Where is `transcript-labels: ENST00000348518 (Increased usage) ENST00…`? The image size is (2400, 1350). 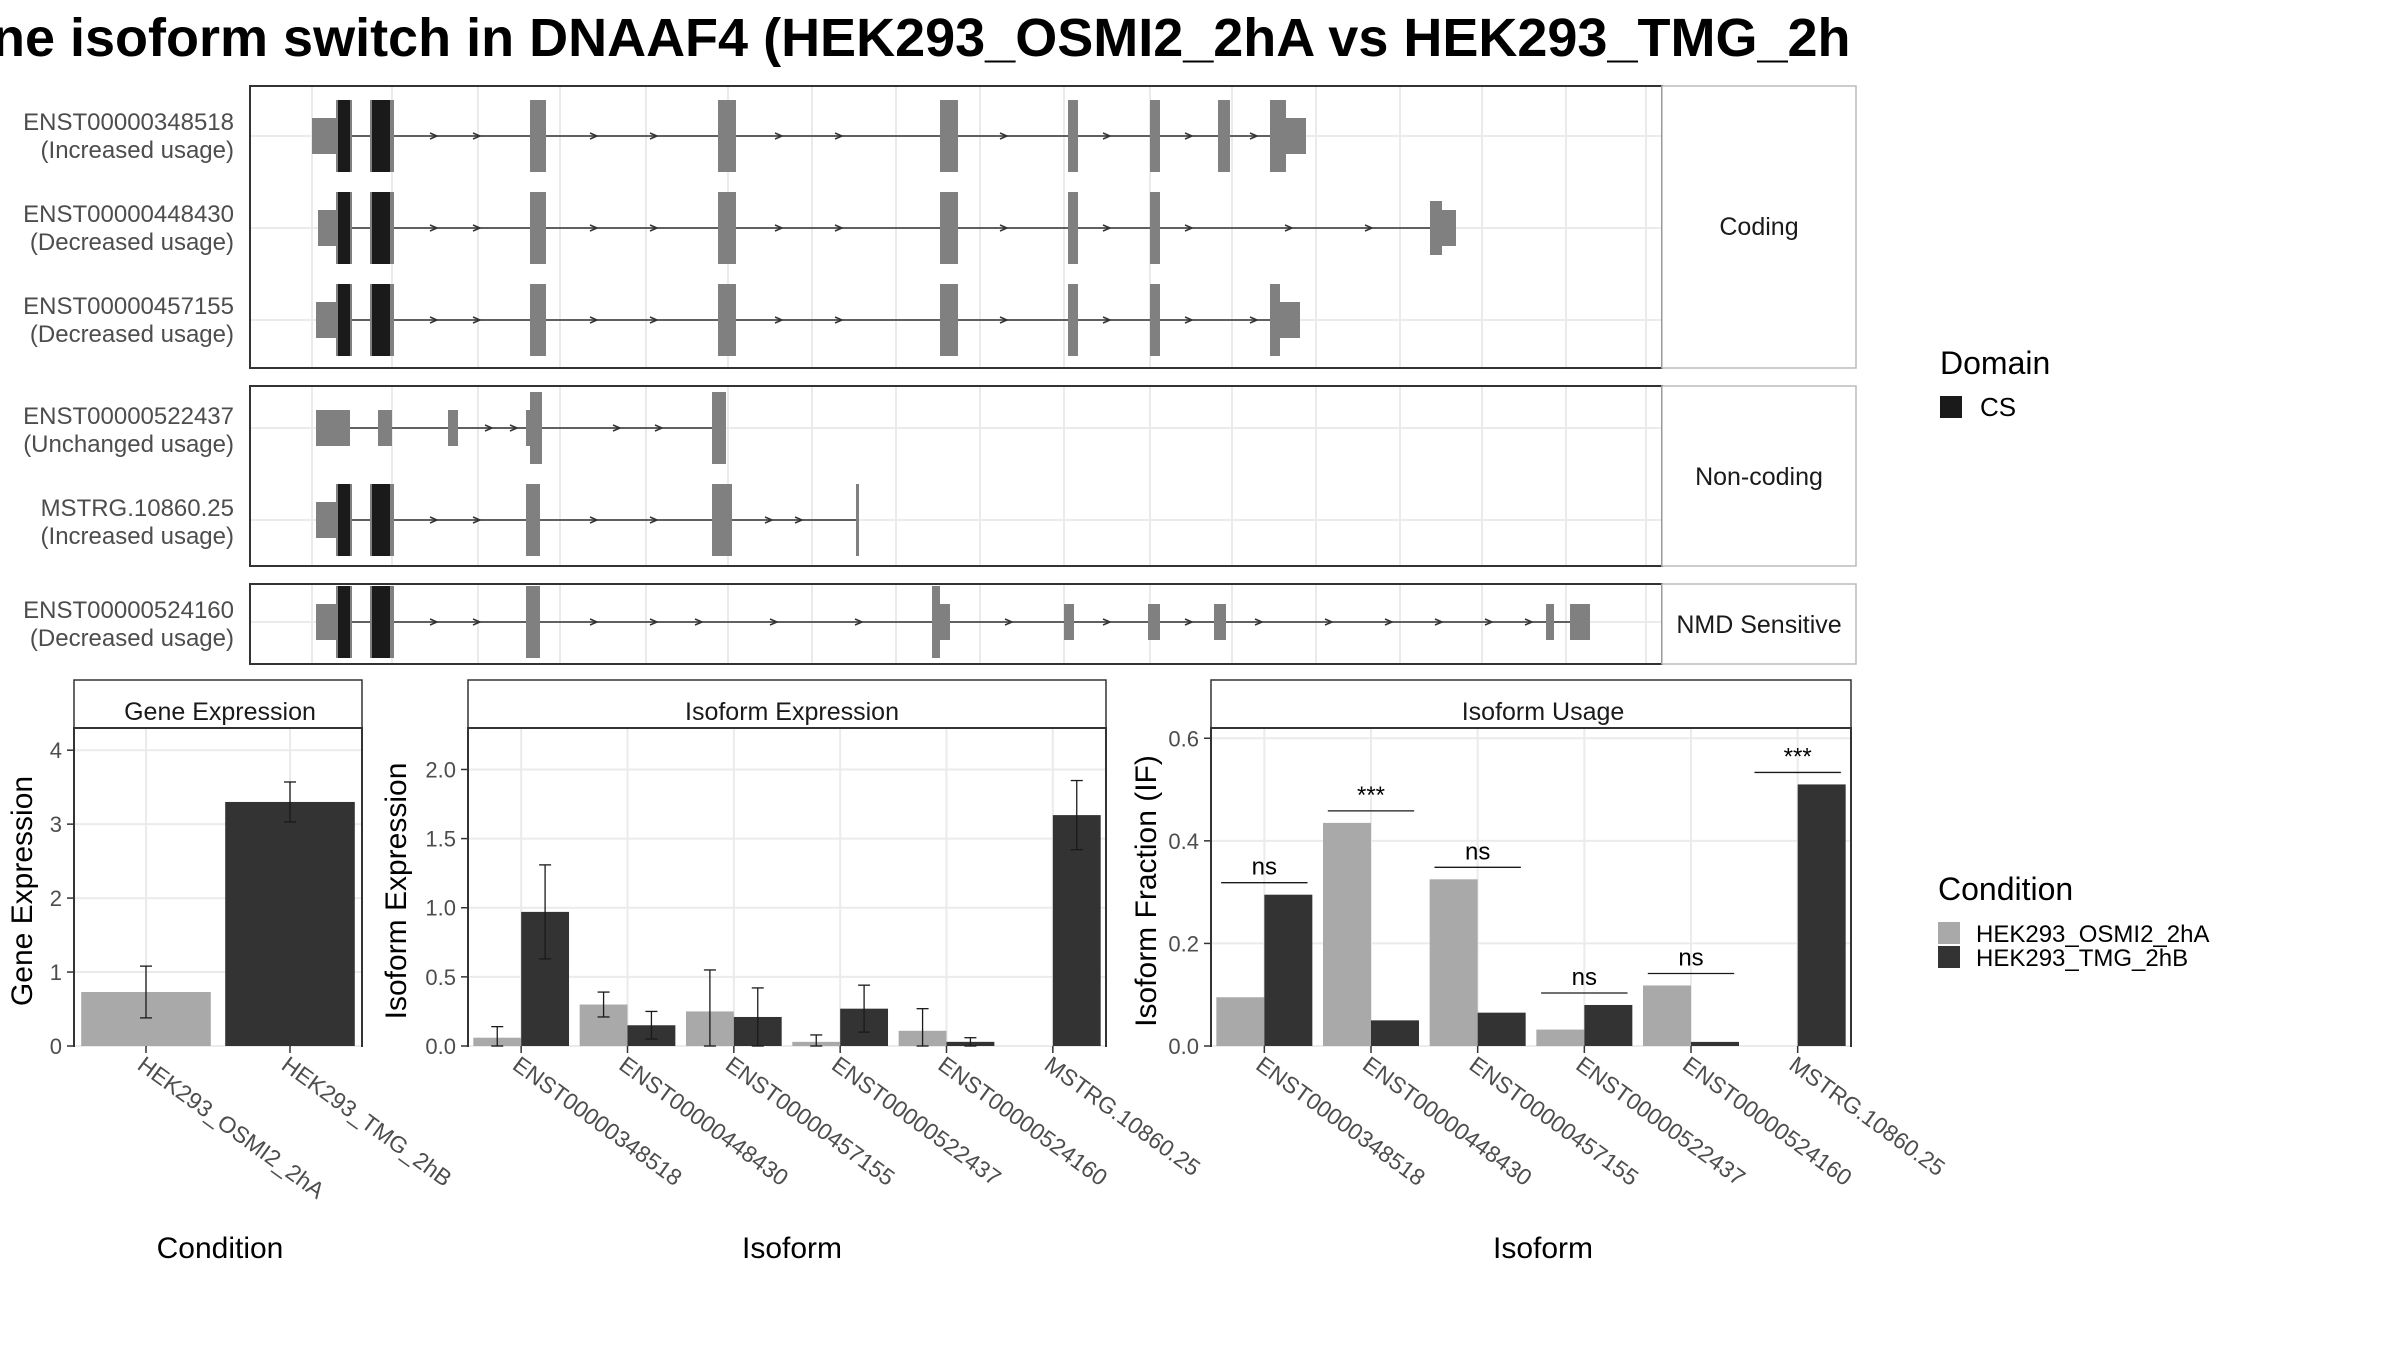 transcript-labels: ENST00000348518 (Increased usage) ENST00… is located at coordinates (128, 380).